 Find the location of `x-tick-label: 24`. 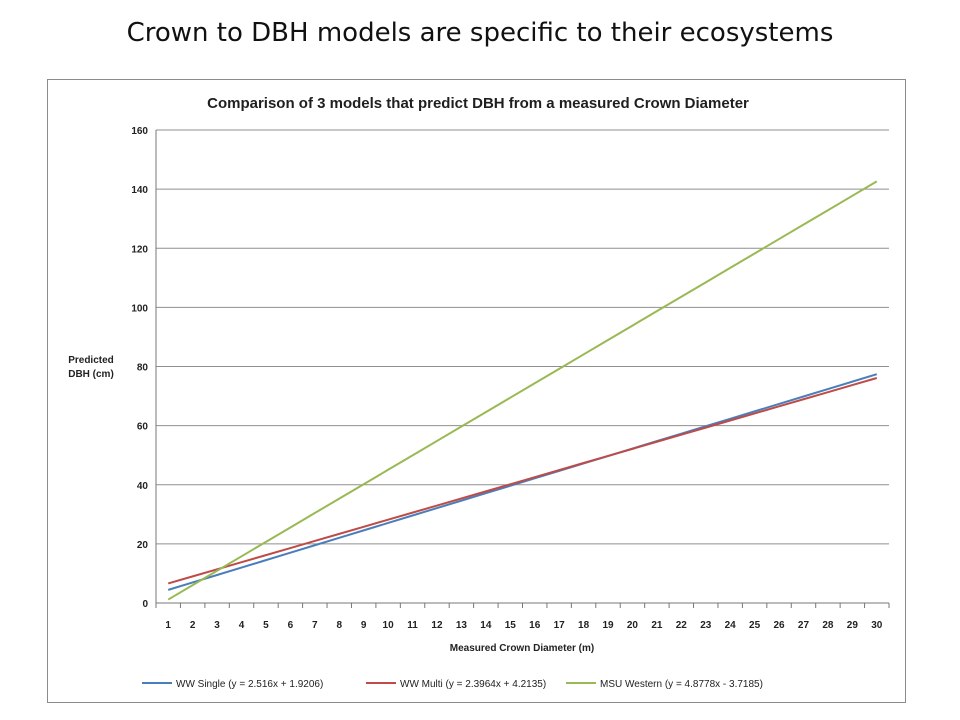

x-tick-label: 24 is located at coordinates (731, 625).